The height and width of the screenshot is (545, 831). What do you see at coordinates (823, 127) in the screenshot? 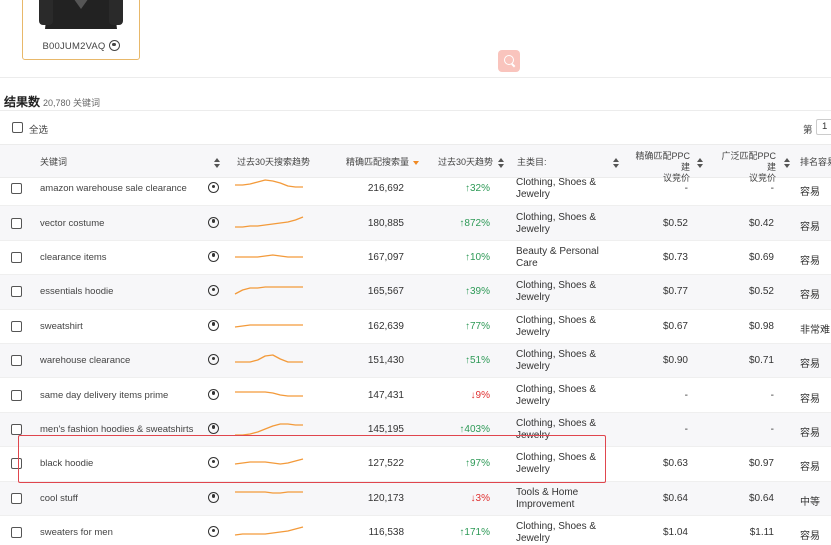
I see `page-input: 1` at bounding box center [823, 127].